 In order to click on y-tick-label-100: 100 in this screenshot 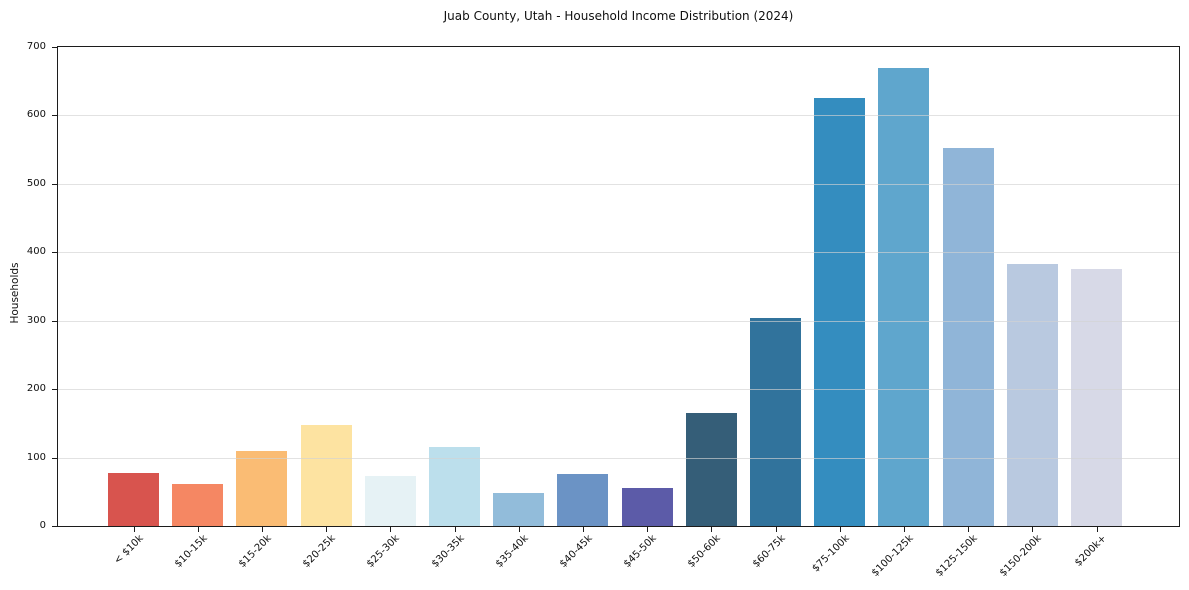, I will do `click(36, 457)`.